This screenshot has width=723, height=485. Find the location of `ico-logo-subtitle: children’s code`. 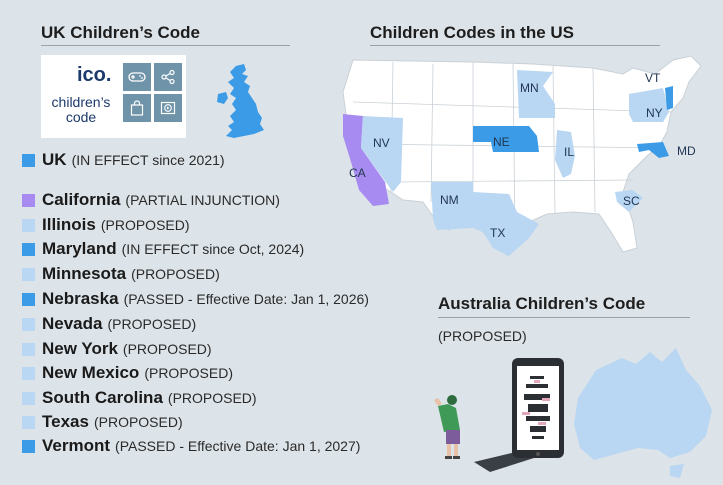

ico-logo-subtitle: children’s code is located at coordinates (81, 110).